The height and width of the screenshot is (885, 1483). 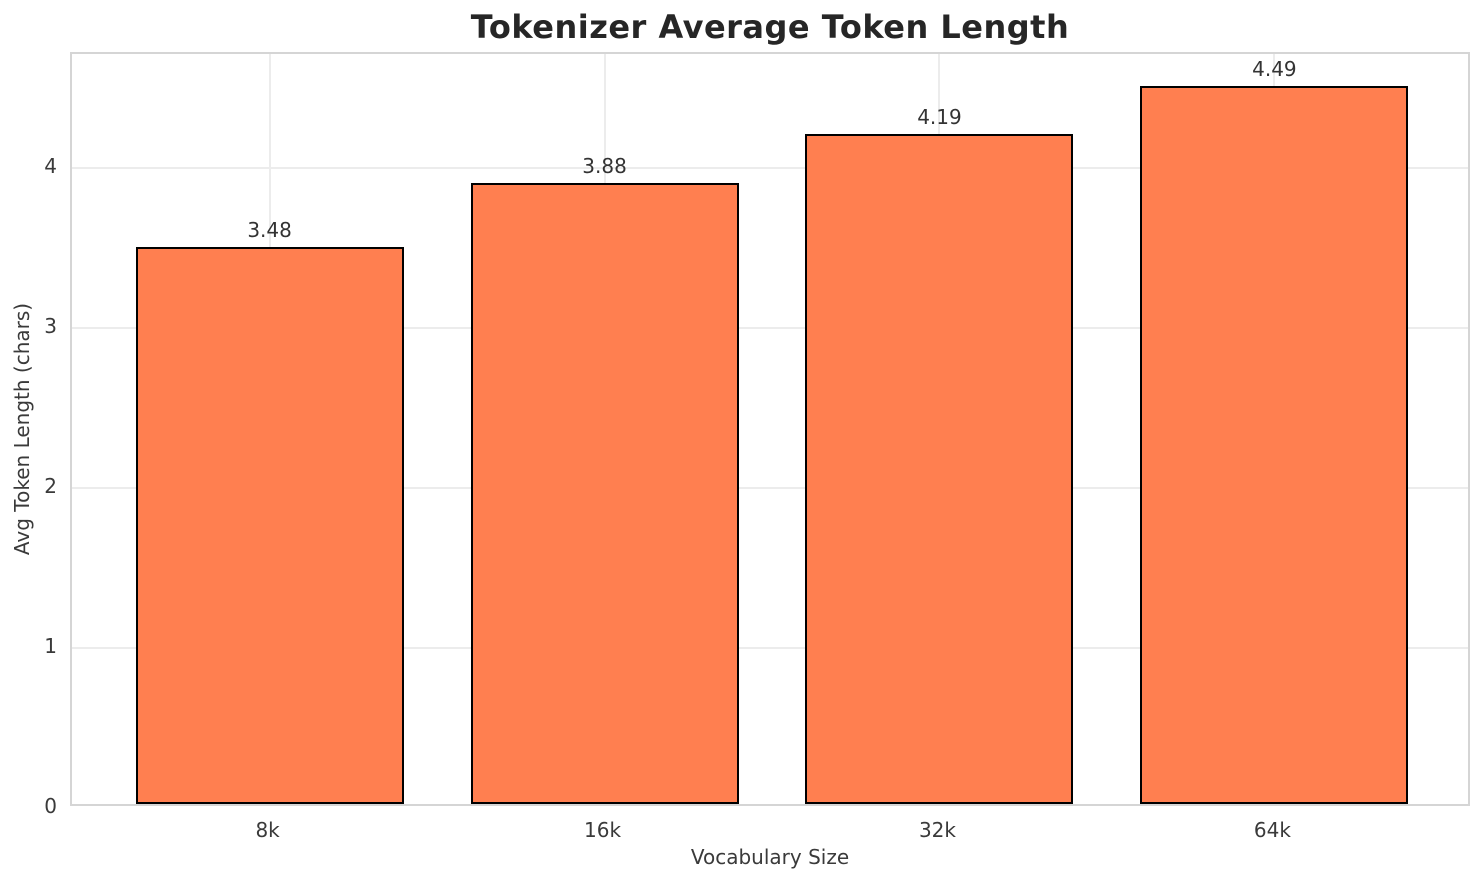 What do you see at coordinates (937, 830) in the screenshot?
I see `x-tick-label: 32k` at bounding box center [937, 830].